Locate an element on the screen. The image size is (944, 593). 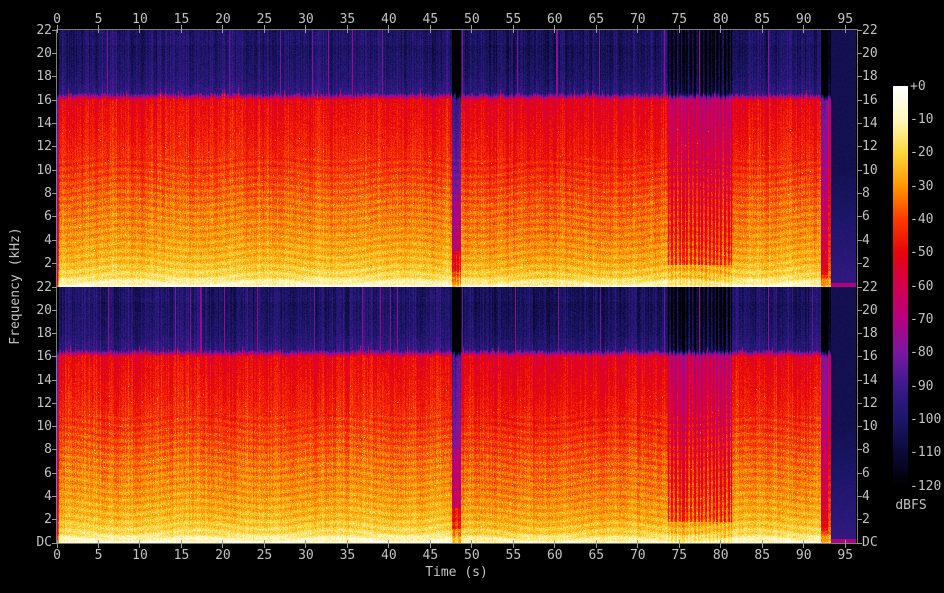
time-tick-label-top: 40 is located at coordinates (389, 19).